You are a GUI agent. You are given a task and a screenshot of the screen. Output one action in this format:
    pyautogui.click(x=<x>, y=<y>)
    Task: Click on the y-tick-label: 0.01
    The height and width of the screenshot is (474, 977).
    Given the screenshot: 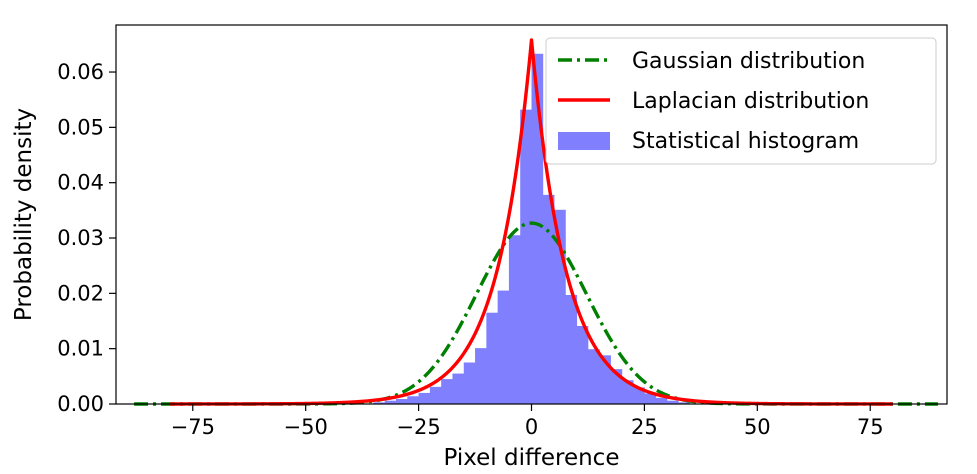 What is the action you would take?
    pyautogui.click(x=80, y=349)
    